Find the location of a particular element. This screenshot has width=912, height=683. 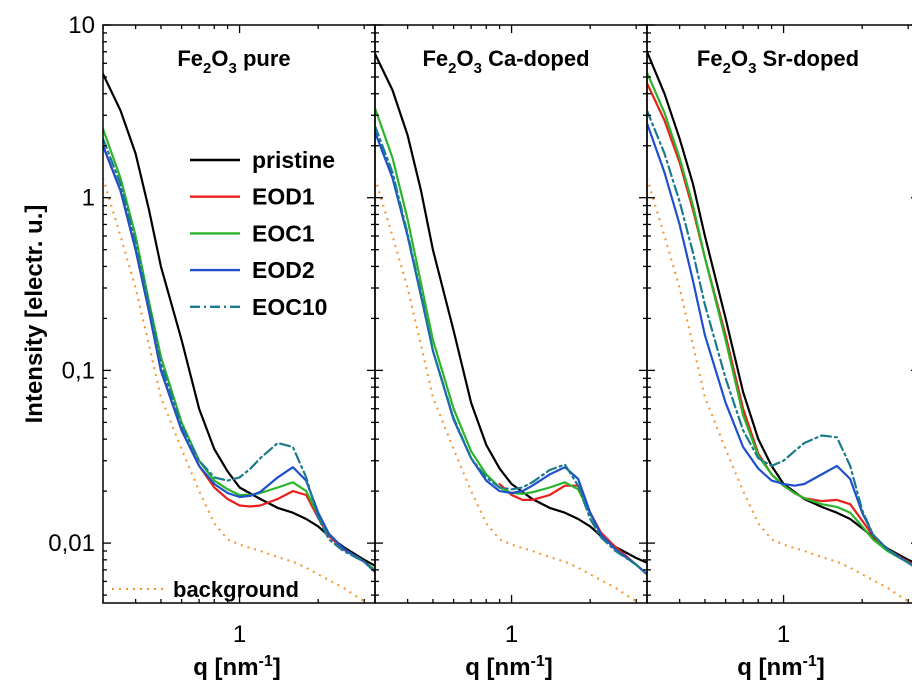

panel-title: Fe2O3 pure is located at coordinates (233, 61).